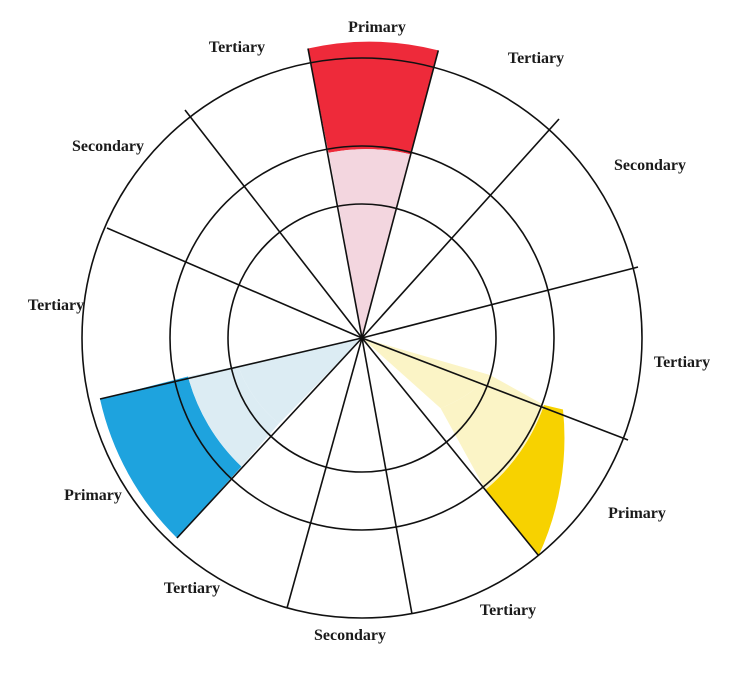 The image size is (735, 700). Describe the element at coordinates (56, 305) in the screenshot. I see `label-left-tertiary: Tertiary` at that location.